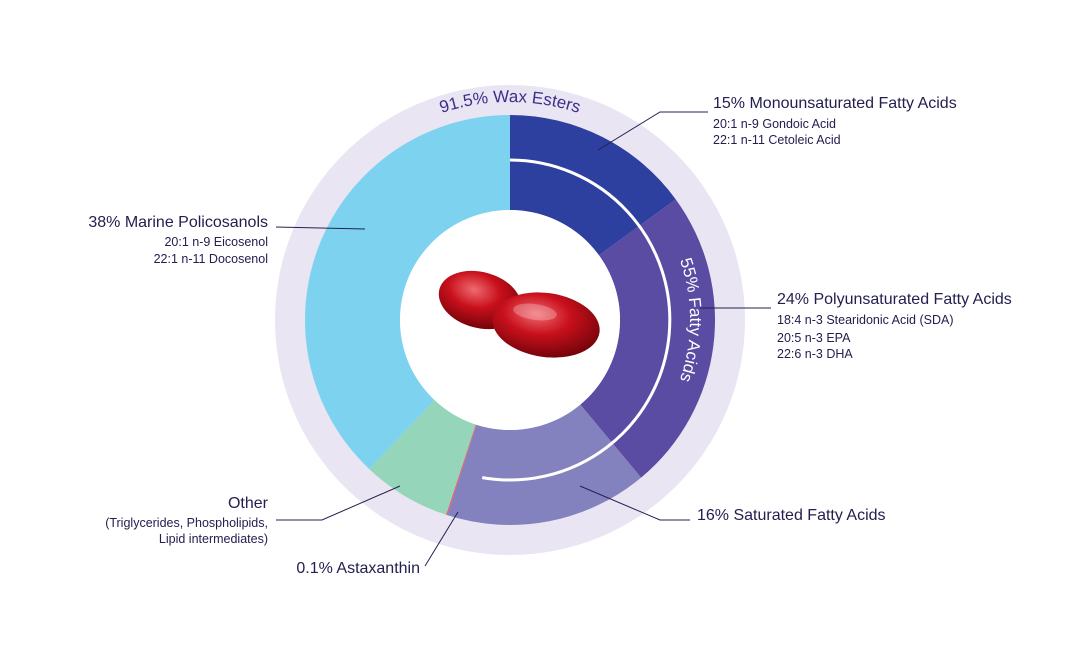 Image resolution: width=1081 pixels, height=661 pixels. I want to click on detail-label: (Triglycerides, Phospholipids,, so click(186, 523).